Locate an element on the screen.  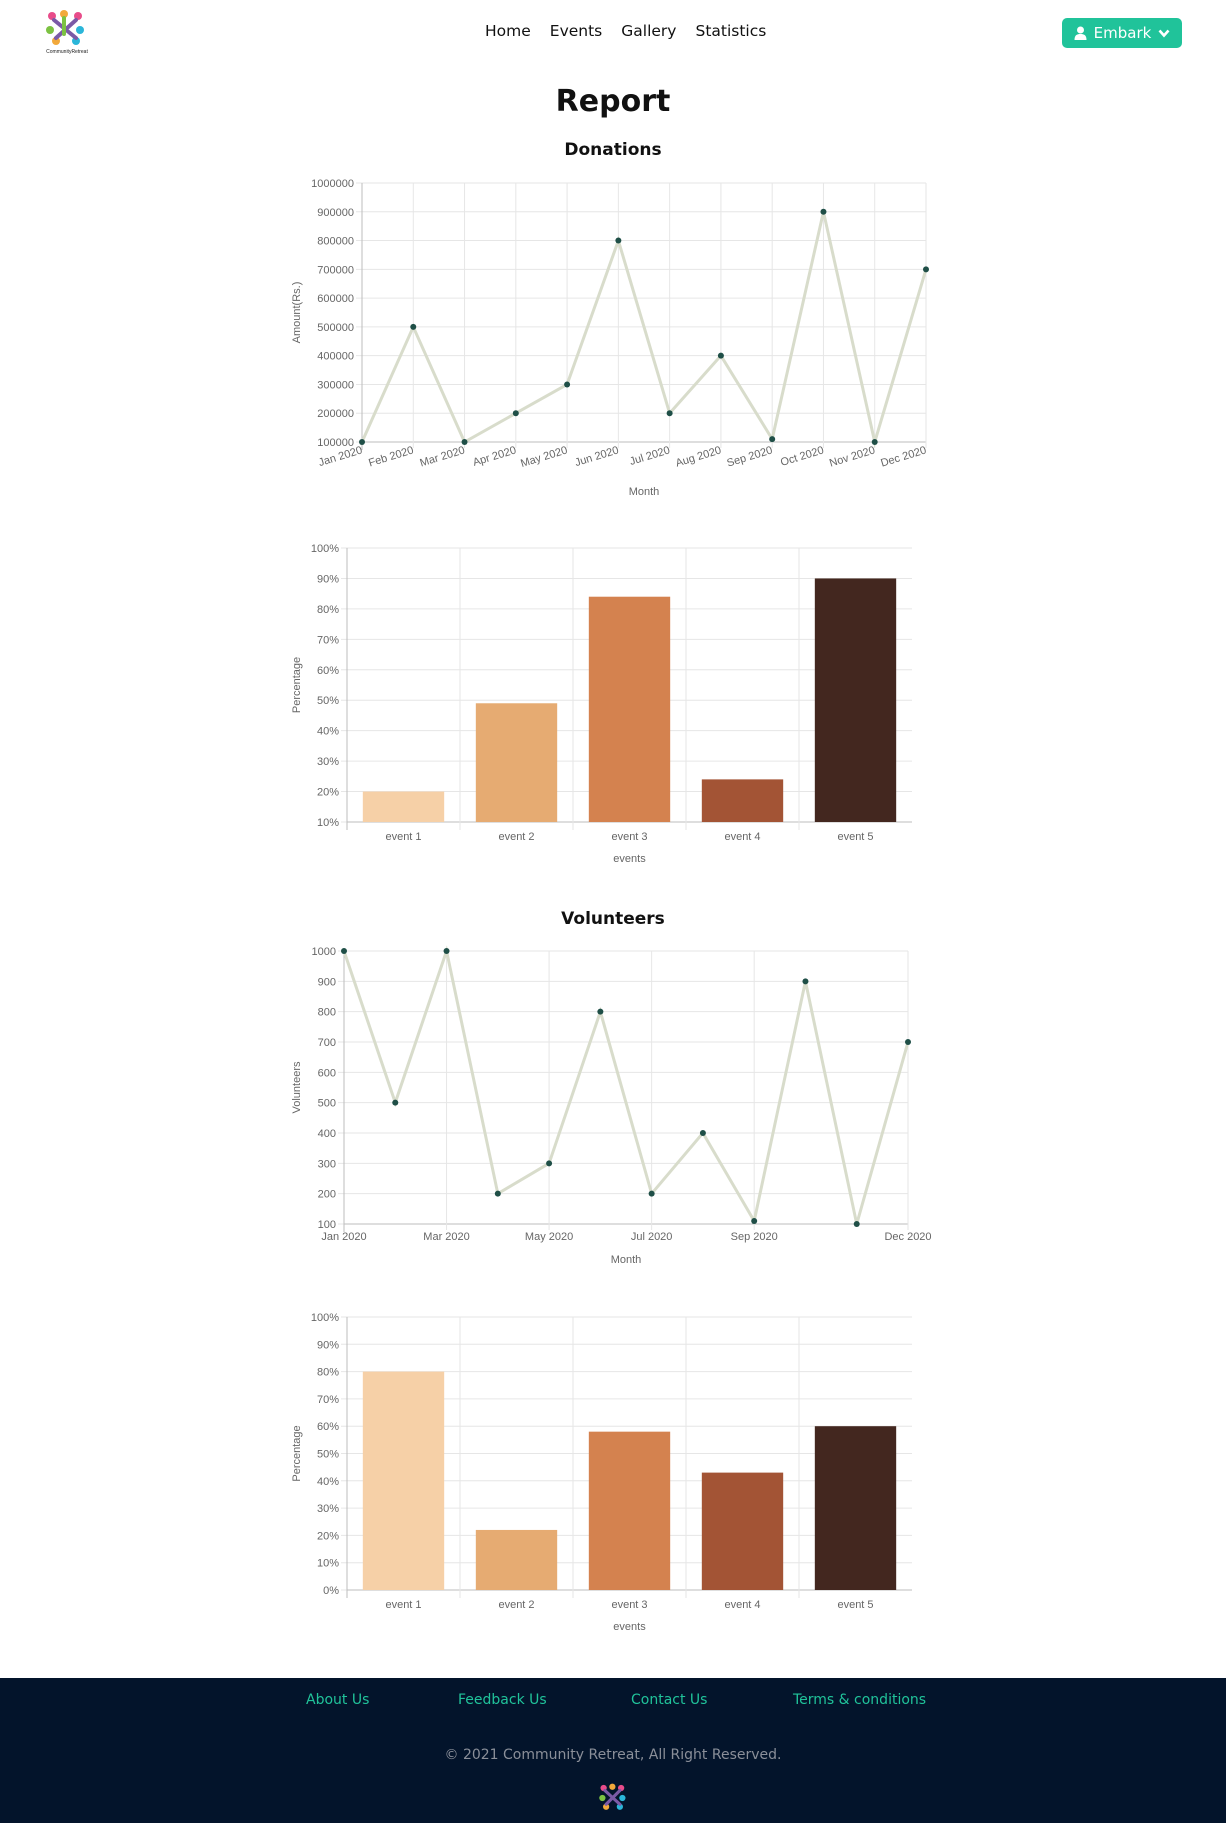
chevron-down-icon is located at coordinates (1164, 33).